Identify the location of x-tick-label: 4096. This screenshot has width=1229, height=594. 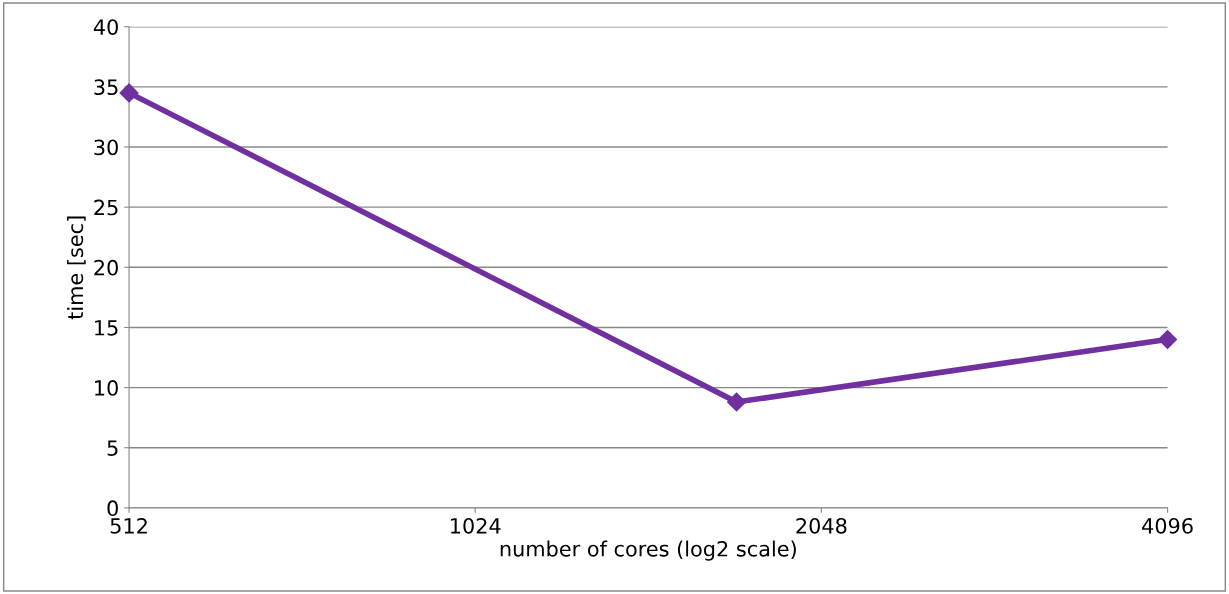
(1167, 525).